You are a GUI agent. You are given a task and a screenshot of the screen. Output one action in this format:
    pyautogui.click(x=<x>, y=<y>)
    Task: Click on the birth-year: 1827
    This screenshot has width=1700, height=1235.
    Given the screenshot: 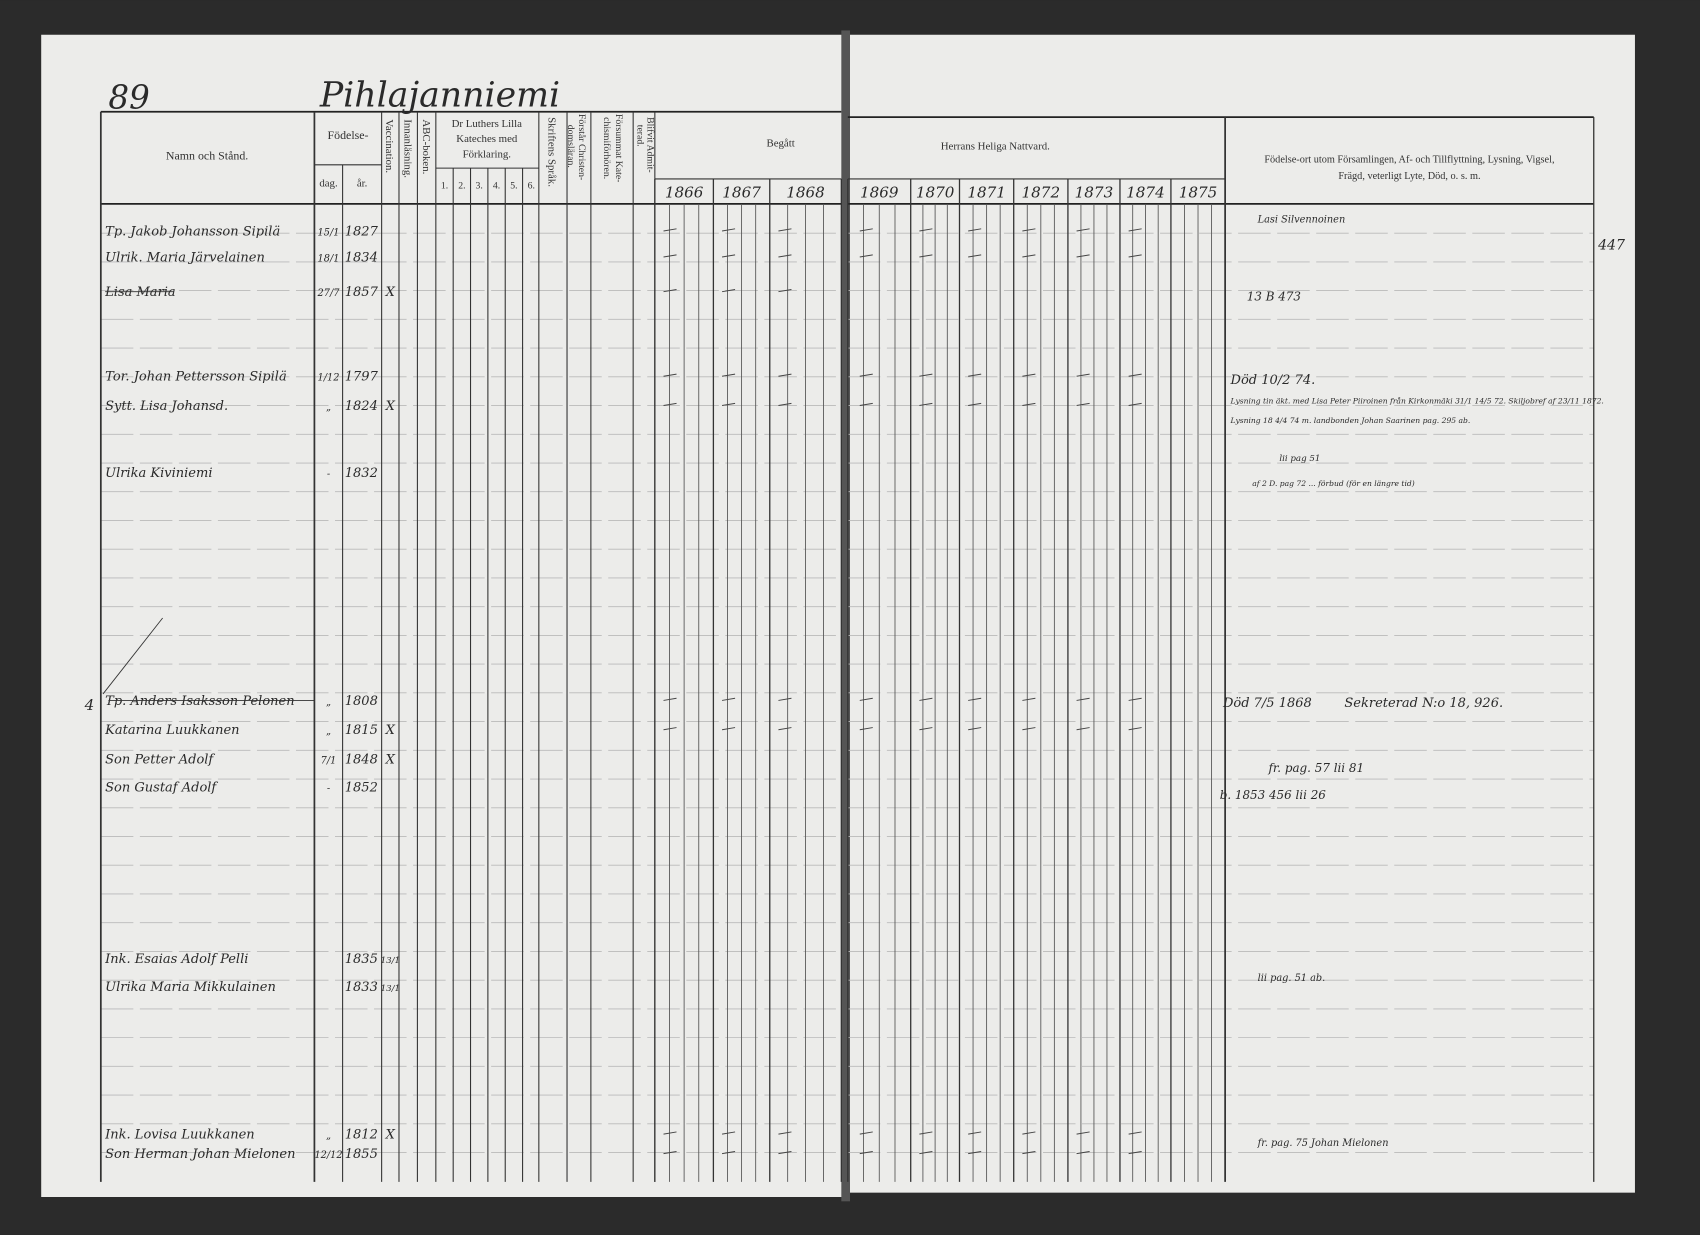 What is the action you would take?
    pyautogui.click(x=362, y=231)
    